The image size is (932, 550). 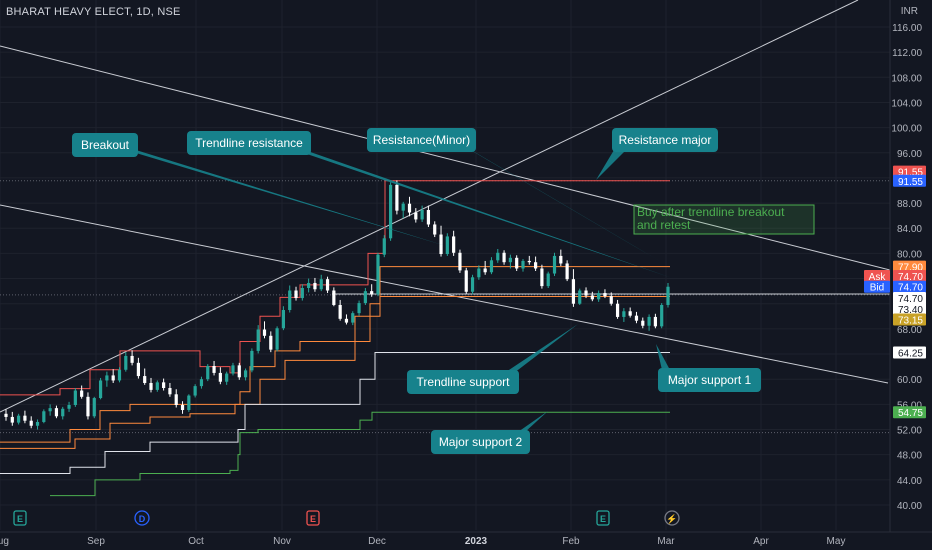 I want to click on x-tick-label: Dec, so click(x=377, y=541).